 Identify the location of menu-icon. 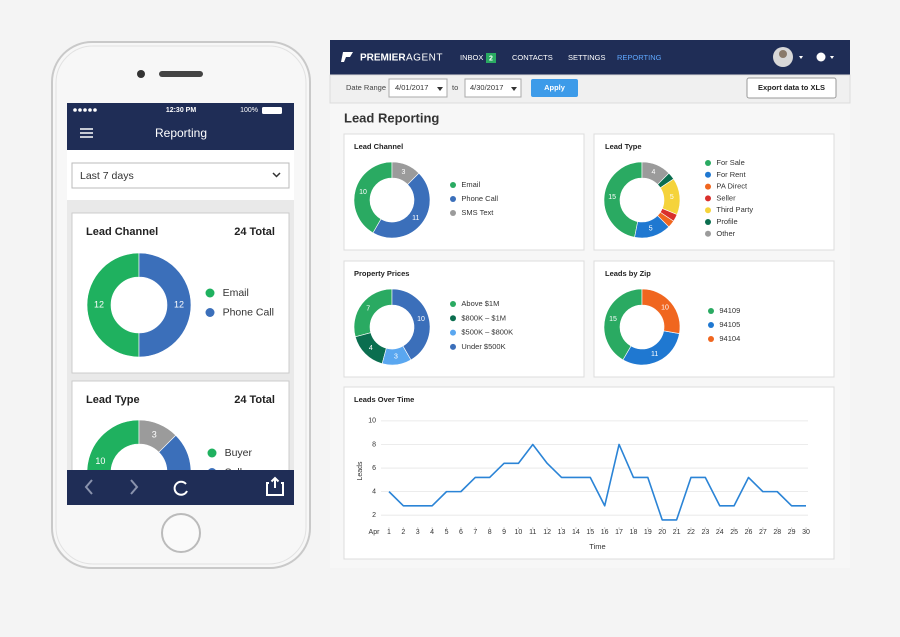
(86, 133).